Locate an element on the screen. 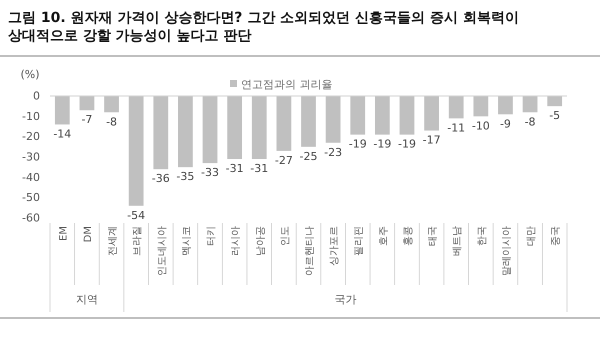  x-tick-label: 태국 is located at coordinates (433, 236).